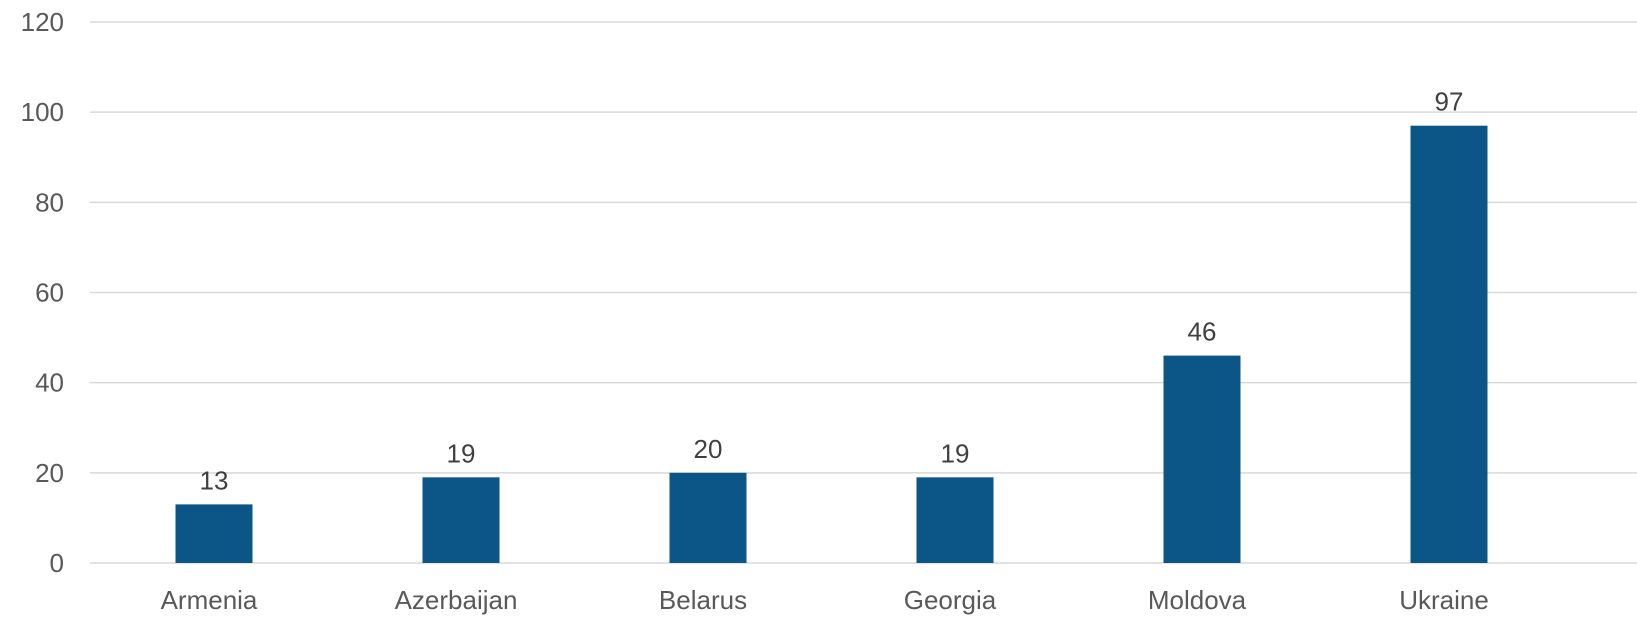 The width and height of the screenshot is (1637, 643). What do you see at coordinates (1444, 600) in the screenshot?
I see `category-label-ukraine: Ukraine` at bounding box center [1444, 600].